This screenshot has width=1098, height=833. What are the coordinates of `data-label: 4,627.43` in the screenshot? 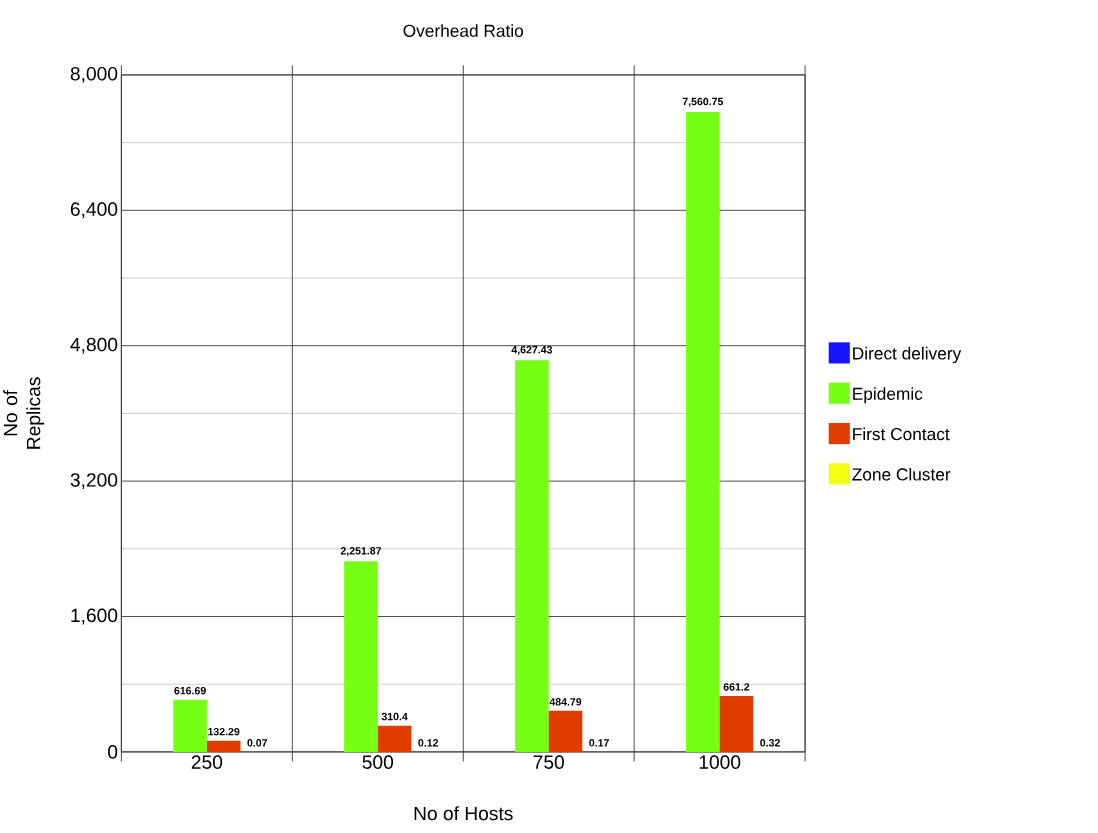 It's located at (532, 351).